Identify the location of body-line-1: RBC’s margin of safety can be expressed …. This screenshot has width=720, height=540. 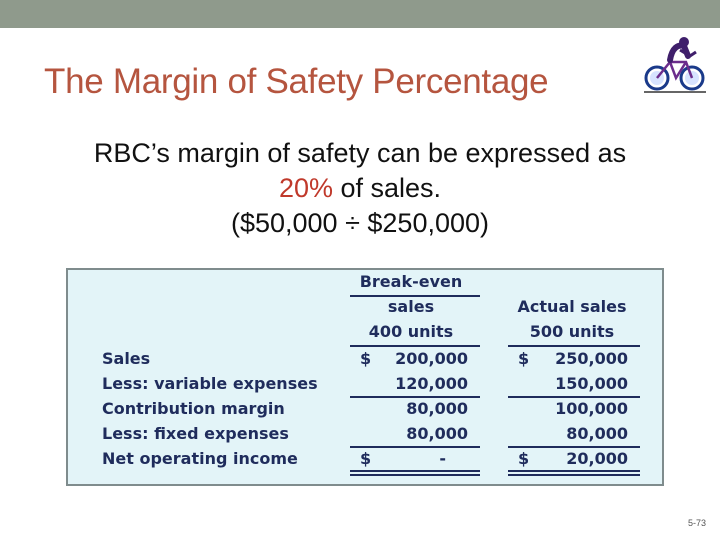
(360, 153).